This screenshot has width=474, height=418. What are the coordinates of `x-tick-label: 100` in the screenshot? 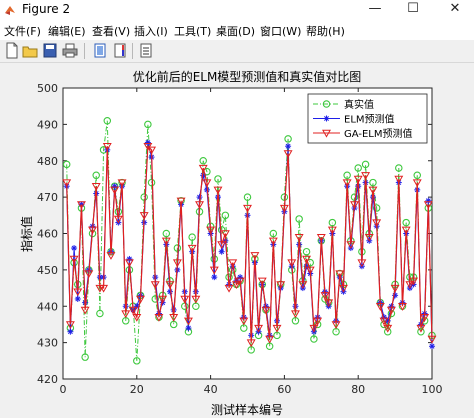 It's located at (432, 389).